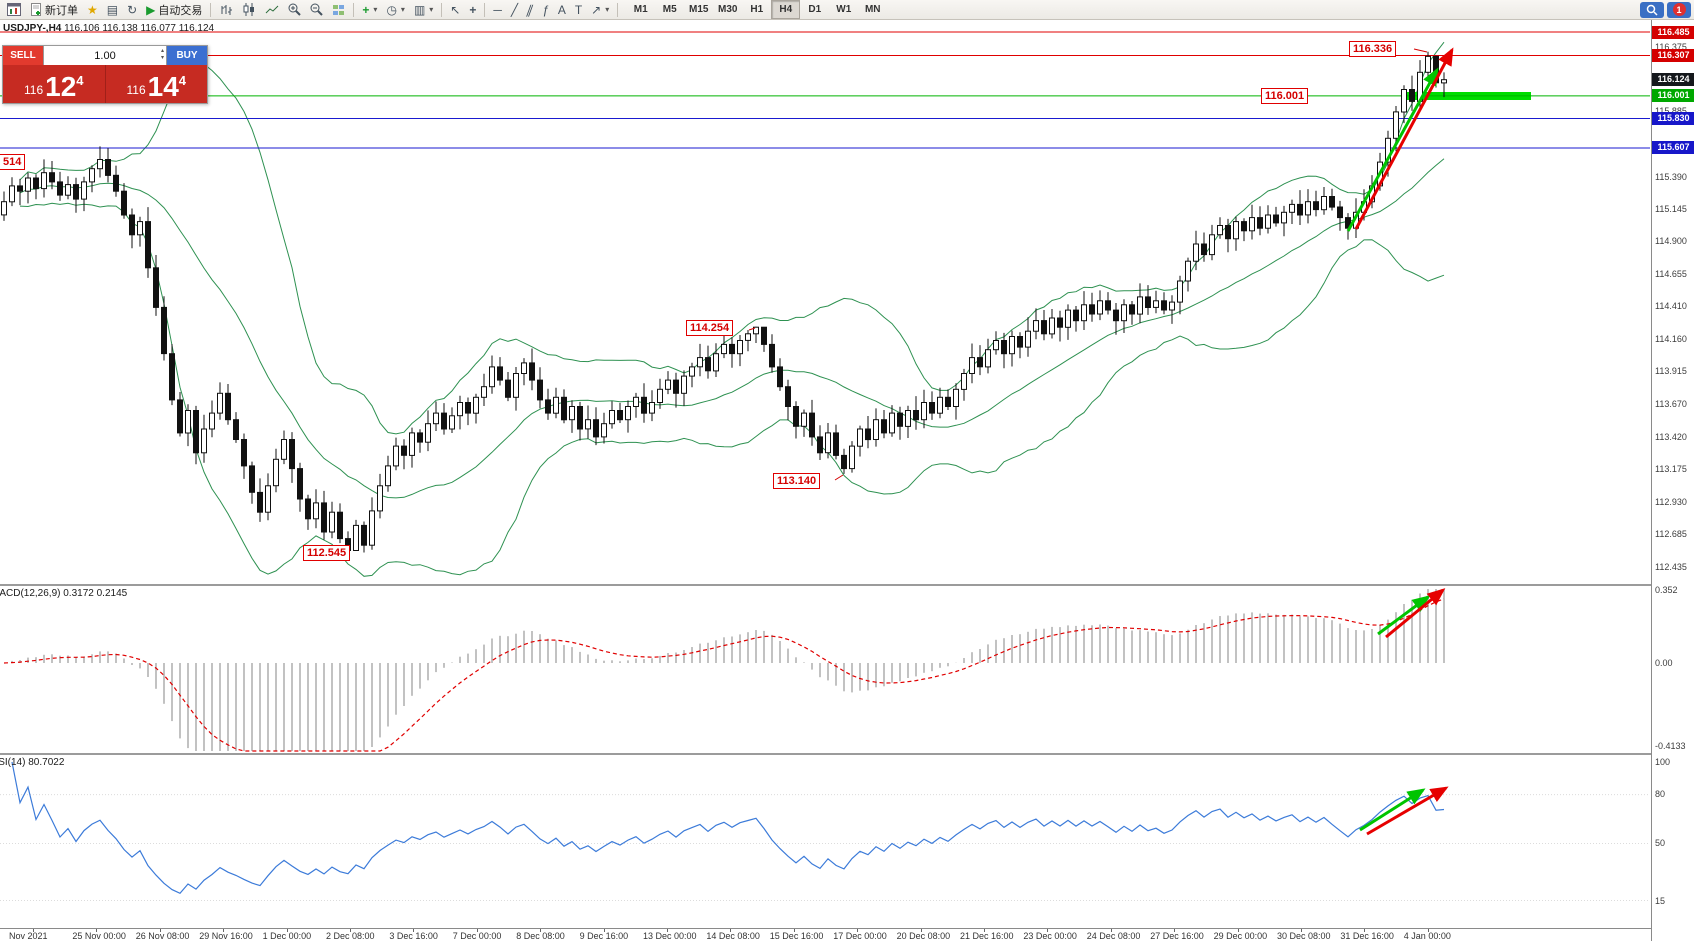  I want to click on time-label: 4 Jan 00:00, so click(1427, 936).